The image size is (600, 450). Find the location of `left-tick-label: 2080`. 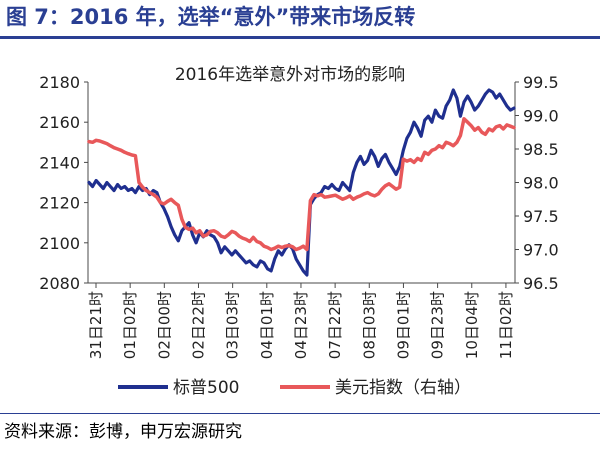

left-tick-label: 2080 is located at coordinates (59, 283).